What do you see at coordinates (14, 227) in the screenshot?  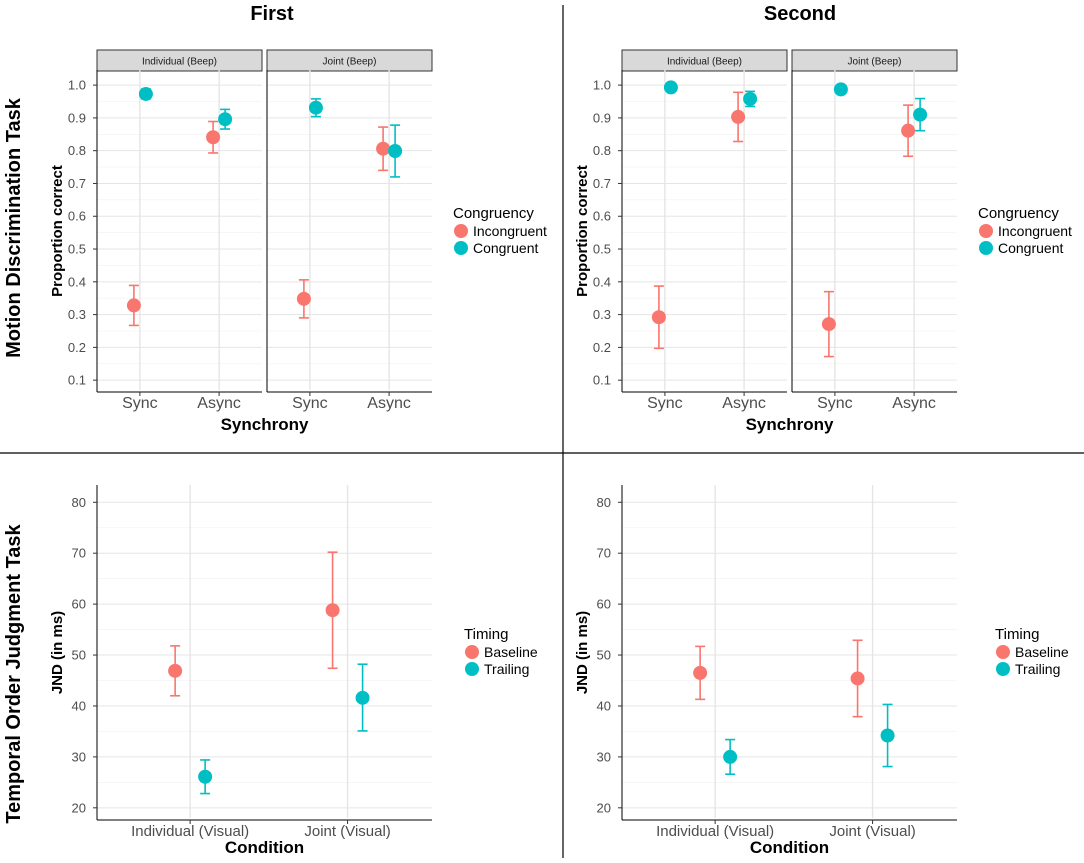 I see `row-title-motion: Motion Discrimination Task` at bounding box center [14, 227].